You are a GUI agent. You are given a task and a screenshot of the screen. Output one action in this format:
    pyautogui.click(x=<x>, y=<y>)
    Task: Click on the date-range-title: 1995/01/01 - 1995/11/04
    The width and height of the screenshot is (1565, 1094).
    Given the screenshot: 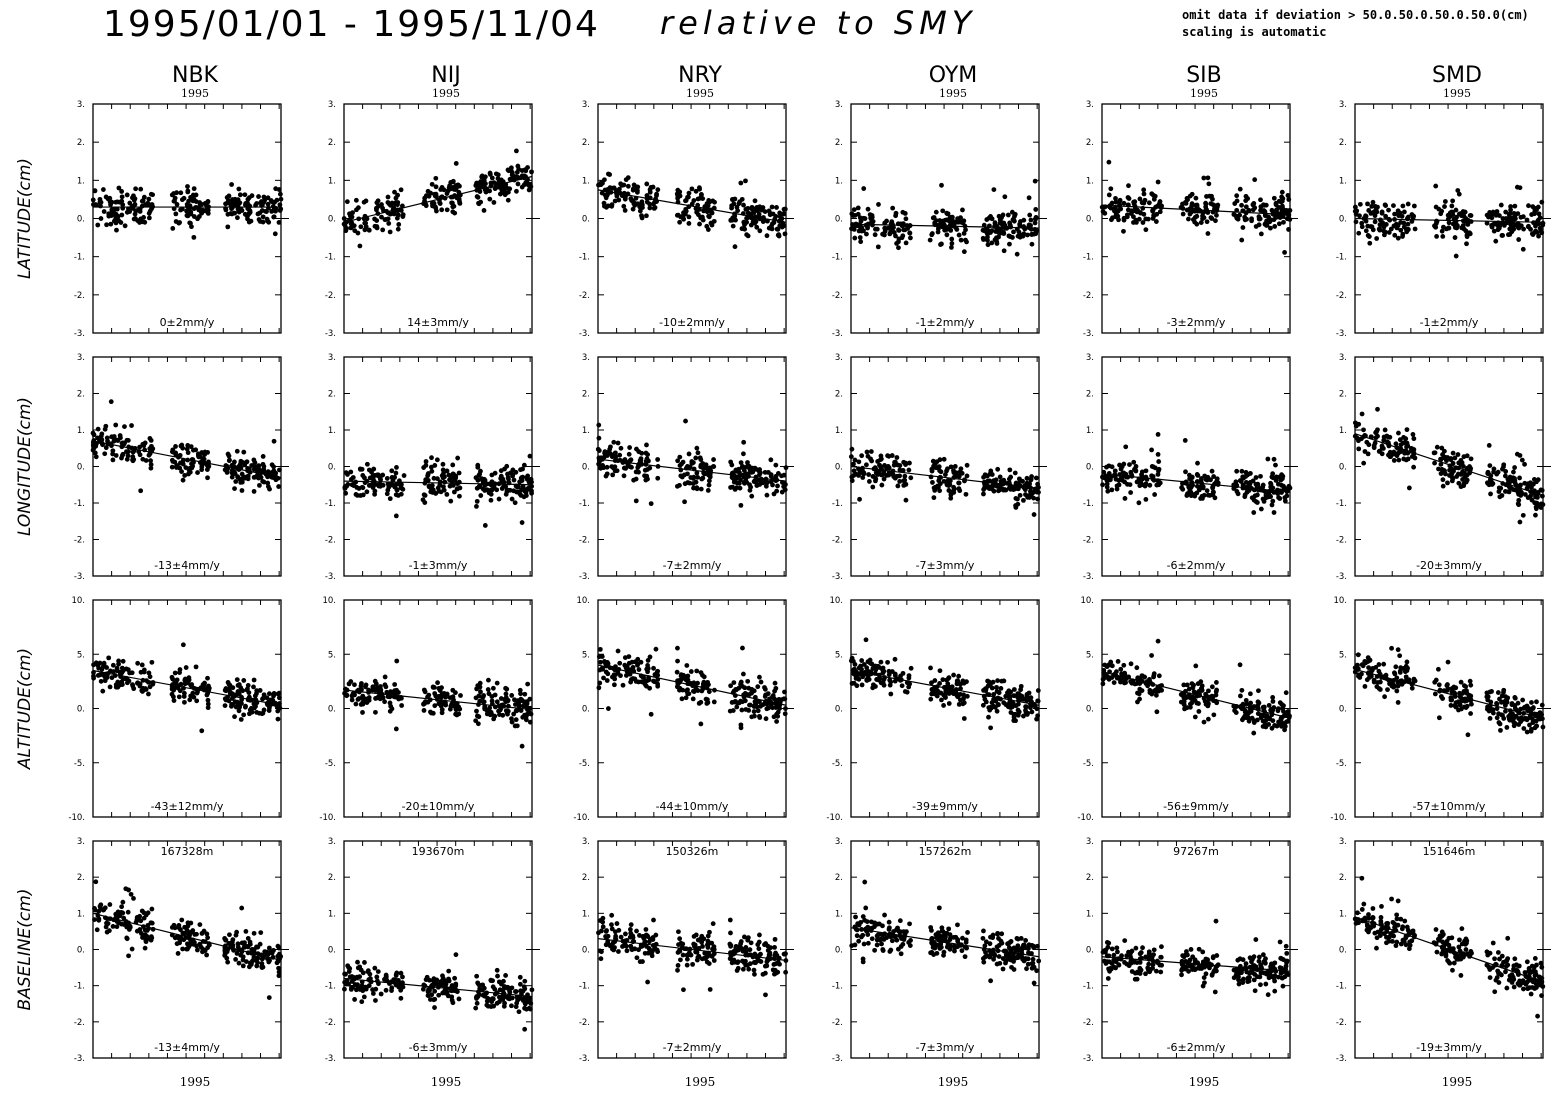 What is the action you would take?
    pyautogui.click(x=351, y=24)
    